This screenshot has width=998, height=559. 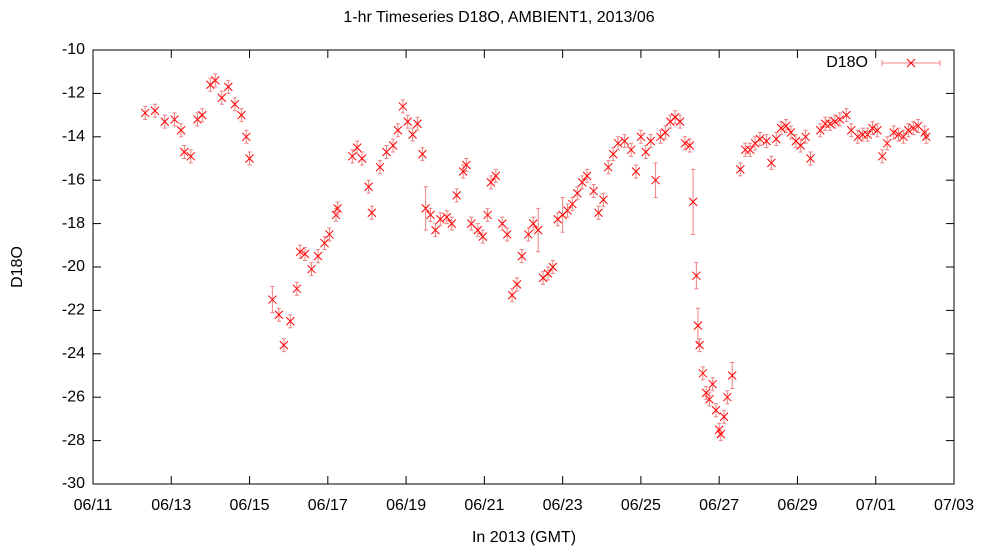 What do you see at coordinates (73, 310) in the screenshot?
I see `y-tick-label: -22` at bounding box center [73, 310].